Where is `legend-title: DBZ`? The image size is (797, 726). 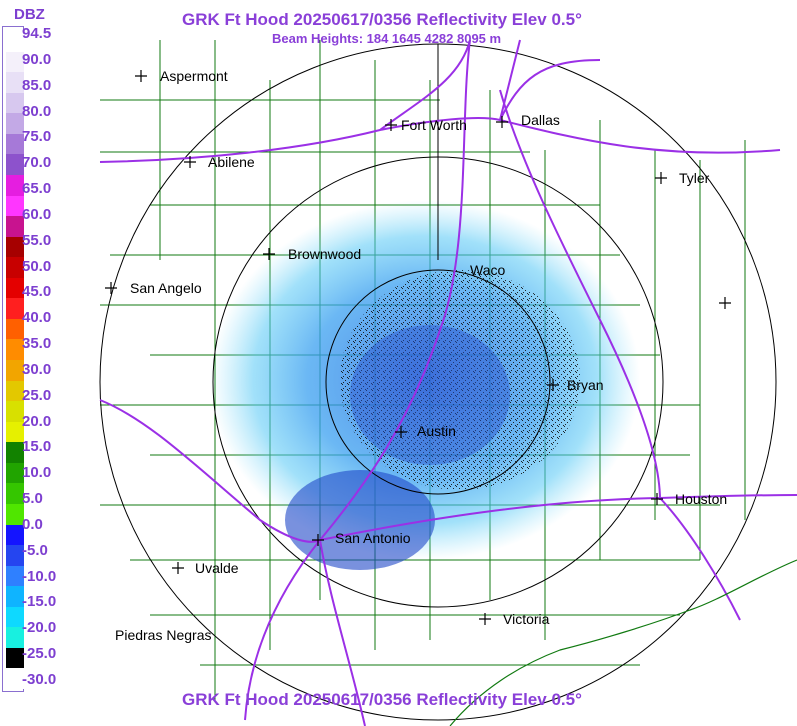 legend-title: DBZ is located at coordinates (29, 14).